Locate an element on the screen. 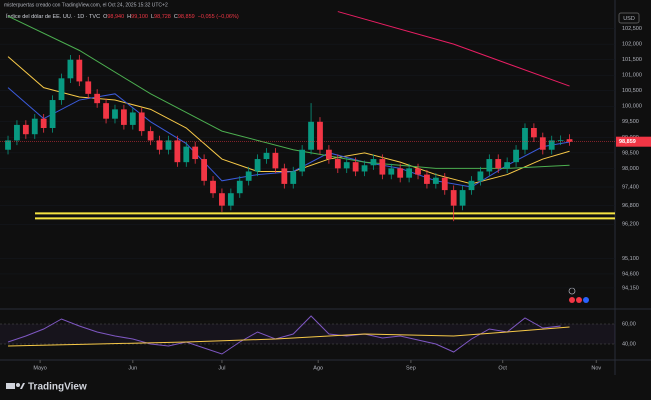  x-tick-label: Ago is located at coordinates (318, 368).